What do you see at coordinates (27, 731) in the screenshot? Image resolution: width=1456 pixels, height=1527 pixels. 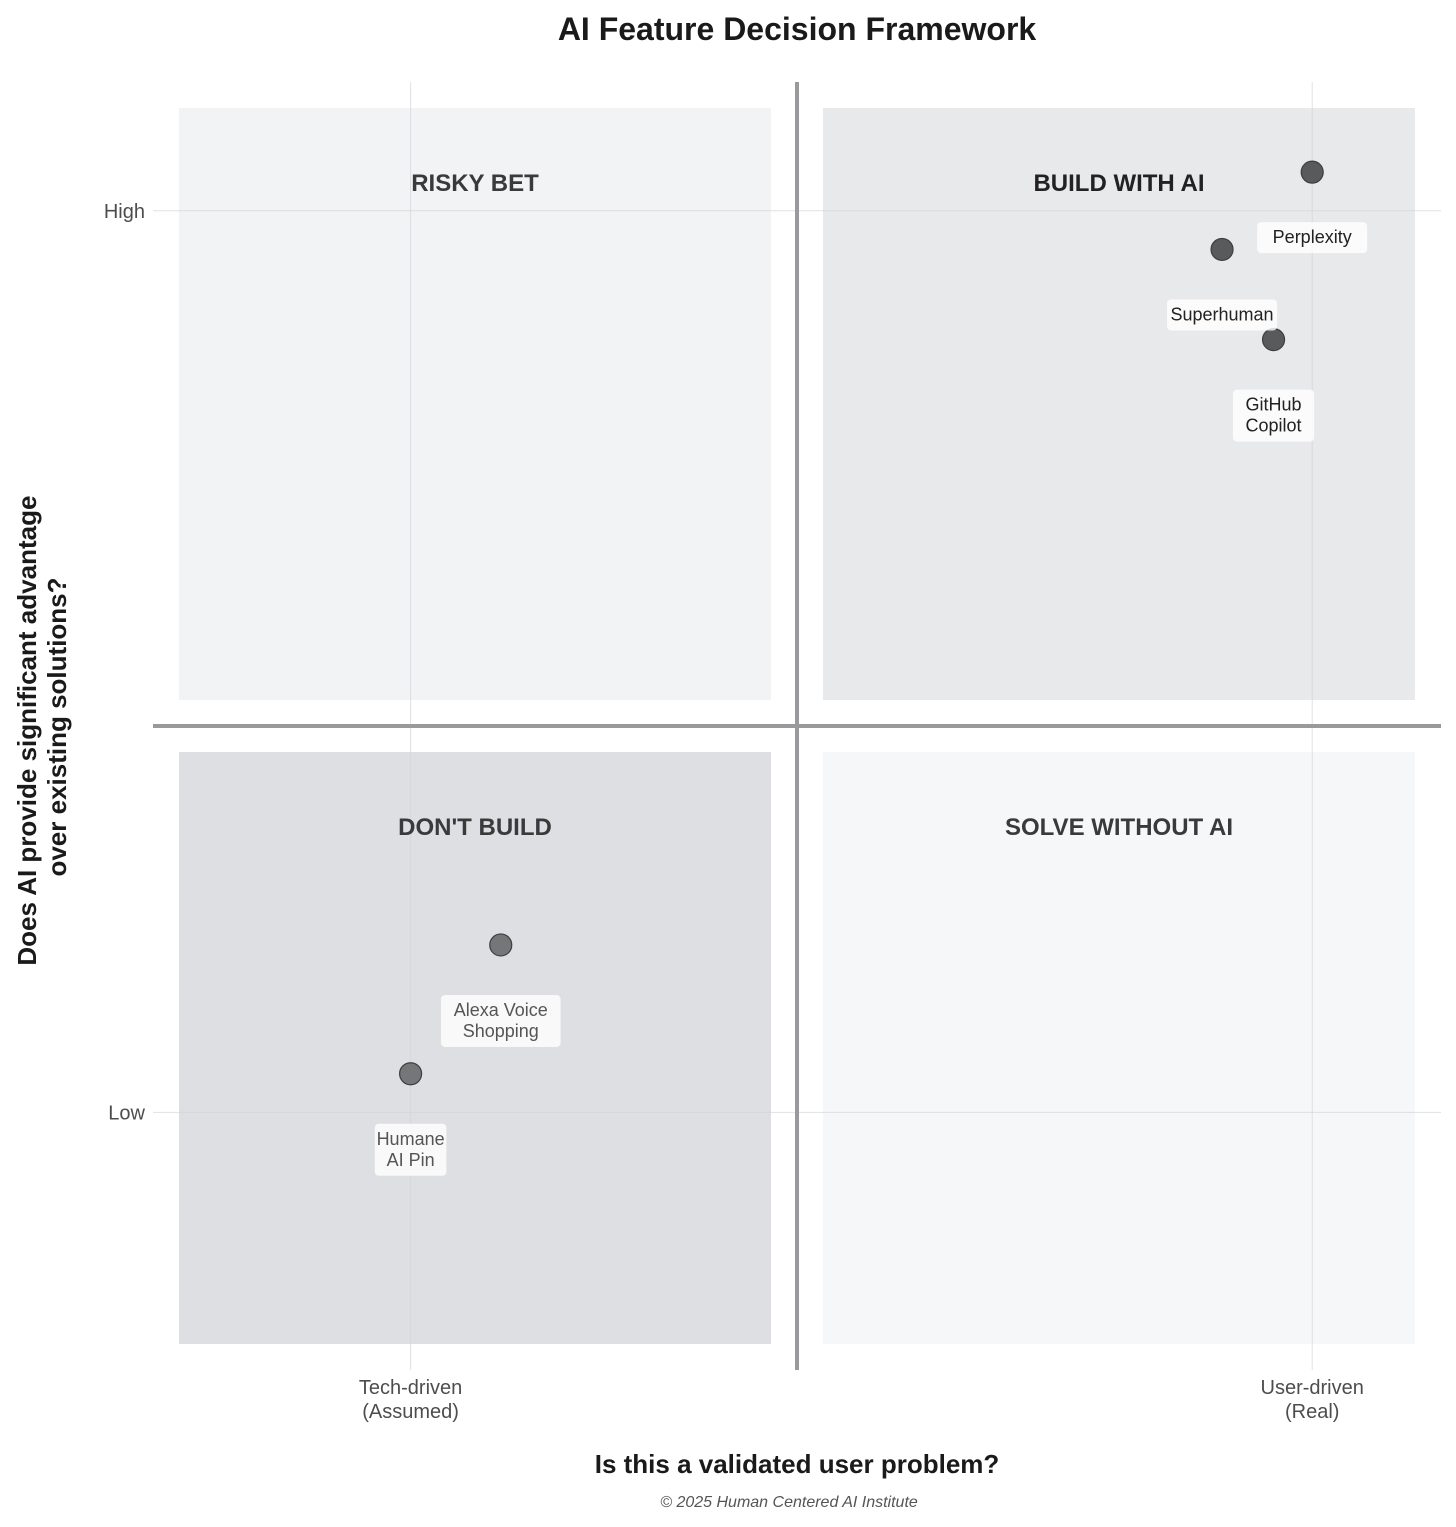 I see `y-axis-title-line-1: Does AI provide significant advantage` at bounding box center [27, 731].